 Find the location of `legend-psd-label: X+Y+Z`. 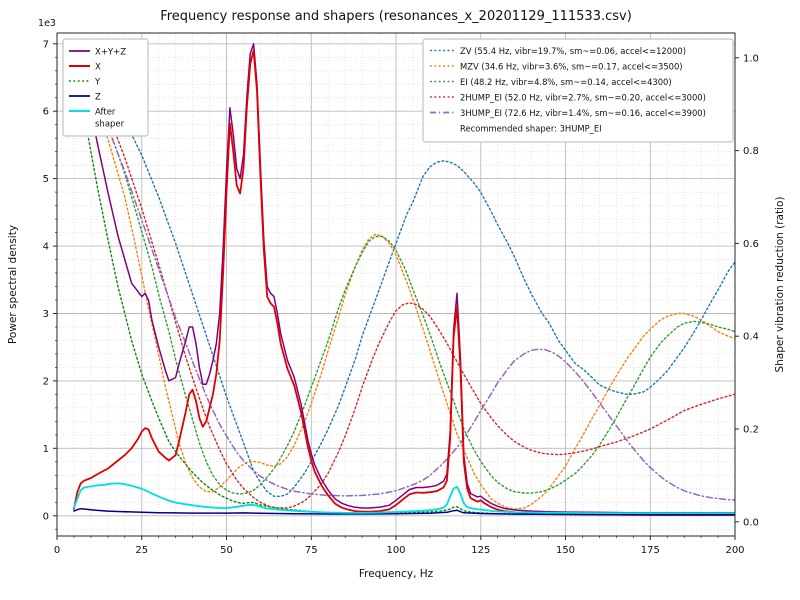

legend-psd-label: X+Y+Z is located at coordinates (110, 53).